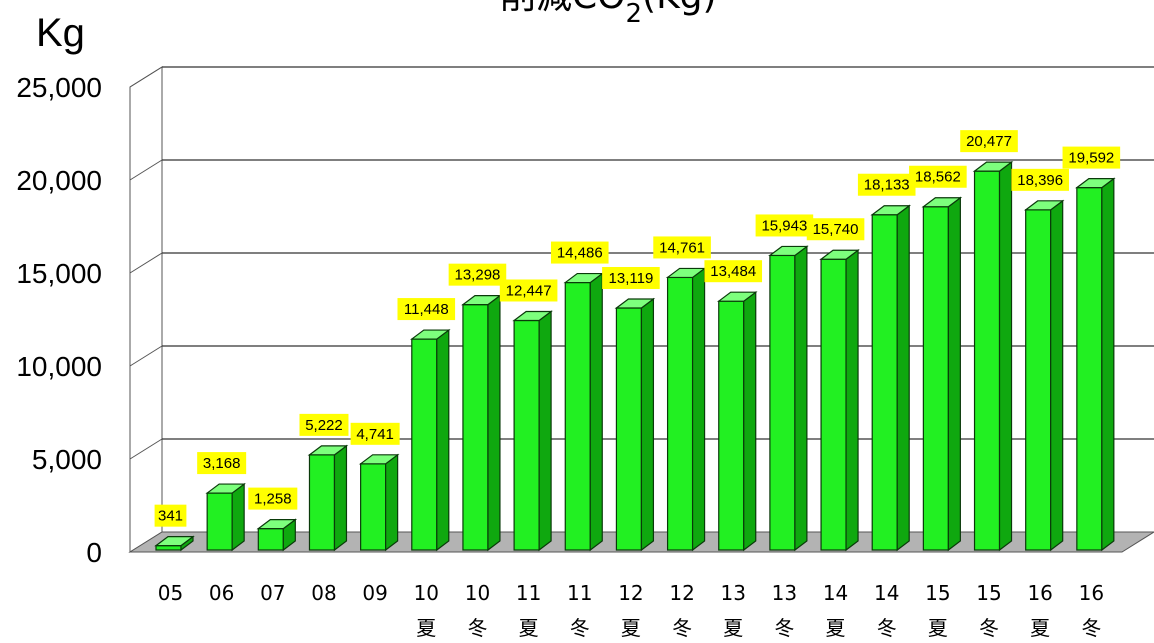 This screenshot has width=1154, height=643. I want to click on data-label: 15,943, so click(784, 225).